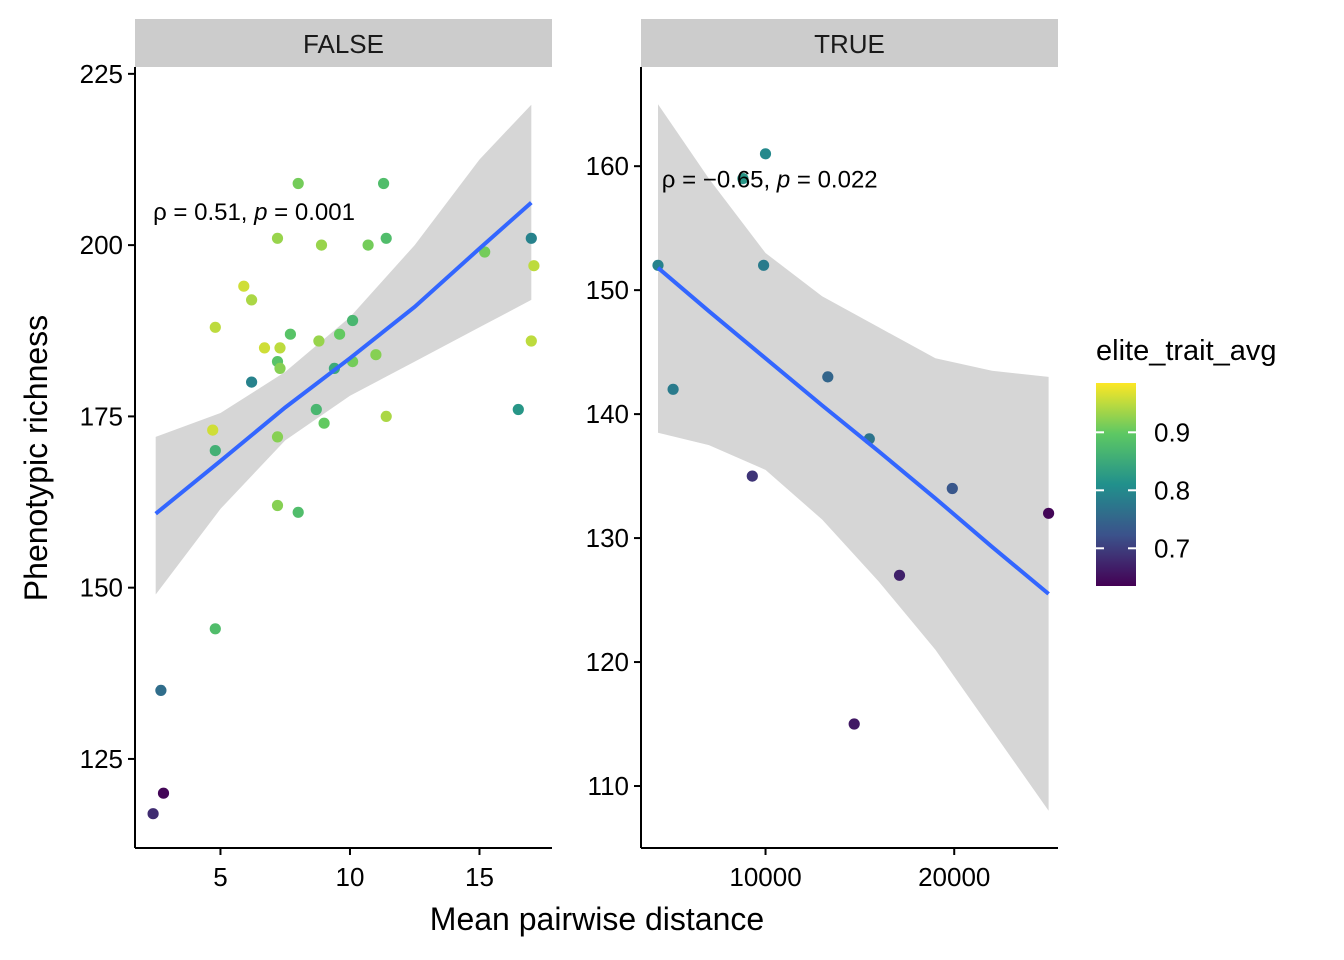 Image resolution: width=1344 pixels, height=960 pixels. I want to click on color-legend: elite_trait_avg 0.7 0.8 0.9, so click(1186, 460).